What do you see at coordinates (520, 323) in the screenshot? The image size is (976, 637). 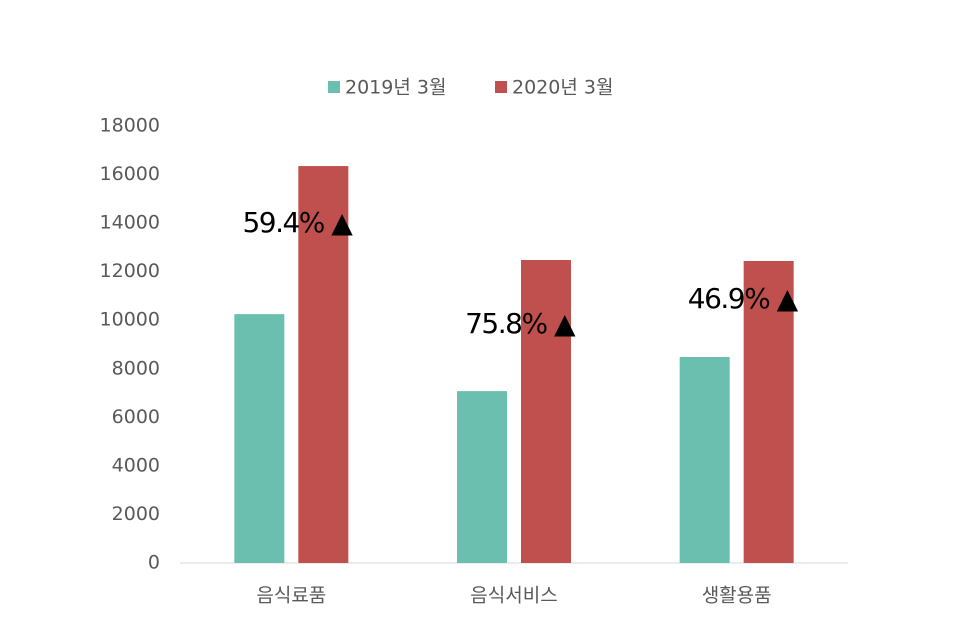 I see `annotation: 75.8% ▲` at bounding box center [520, 323].